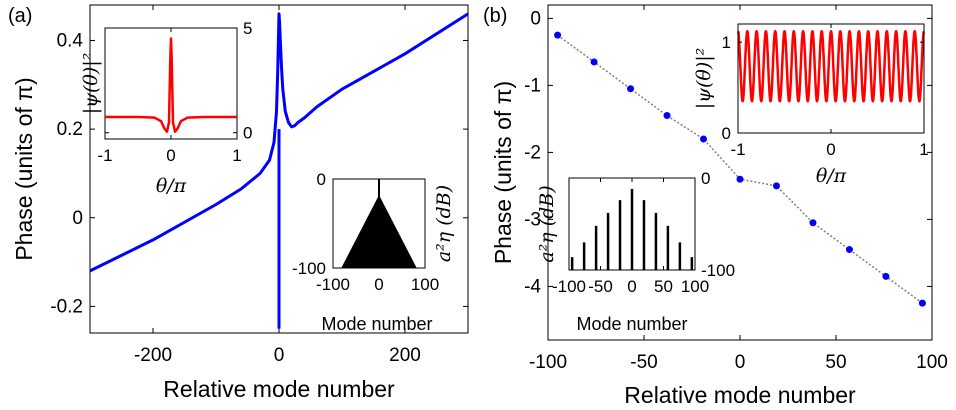  Describe the element at coordinates (535, 18) in the screenshot. I see `b-main-ytick-label: 0` at that location.